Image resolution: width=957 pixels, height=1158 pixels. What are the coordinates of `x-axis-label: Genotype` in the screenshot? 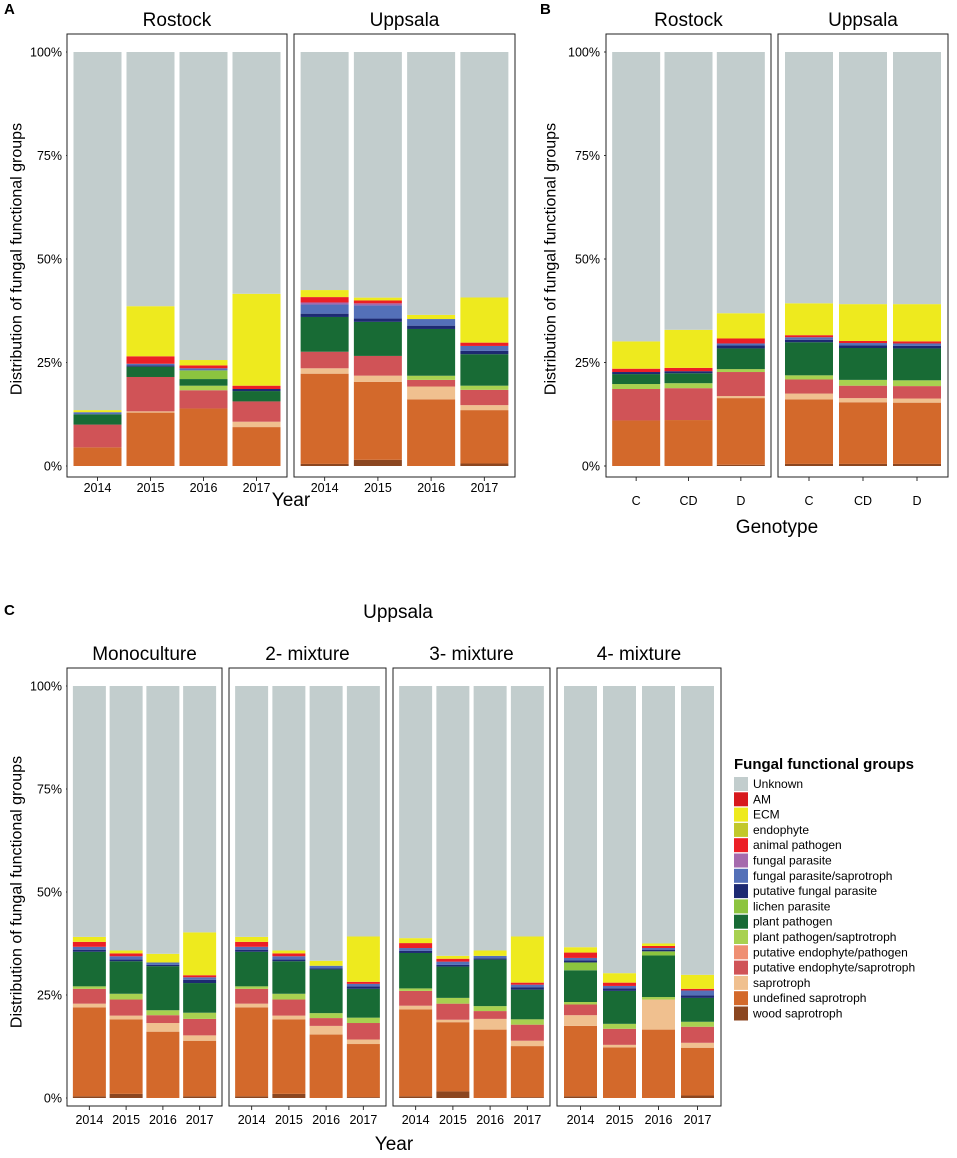 It's located at (777, 527).